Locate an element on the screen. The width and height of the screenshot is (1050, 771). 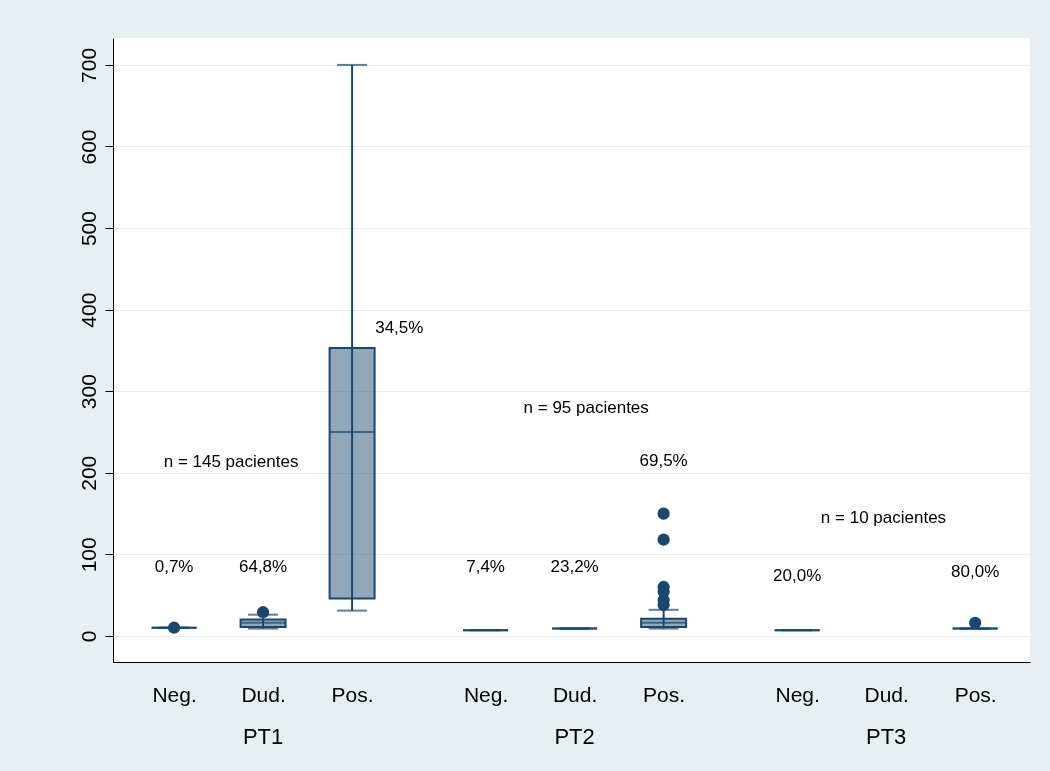
y-tick-label: 100 is located at coordinates (88, 555).